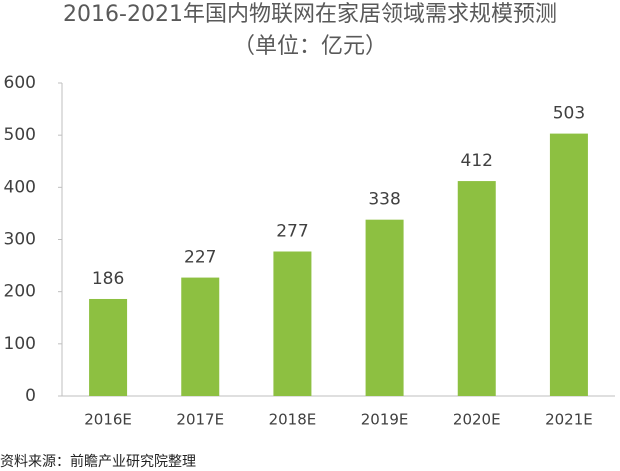 This screenshot has width=620, height=471. What do you see at coordinates (293, 420) in the screenshot?
I see `x-tick-label: 2018E` at bounding box center [293, 420].